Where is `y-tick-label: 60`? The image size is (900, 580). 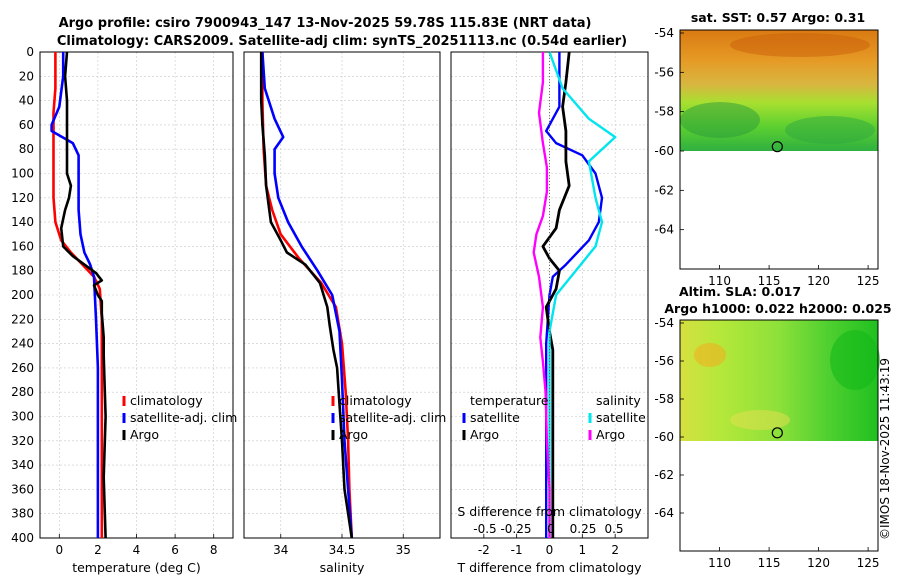 y-tick-label: 60 is located at coordinates (26, 125).